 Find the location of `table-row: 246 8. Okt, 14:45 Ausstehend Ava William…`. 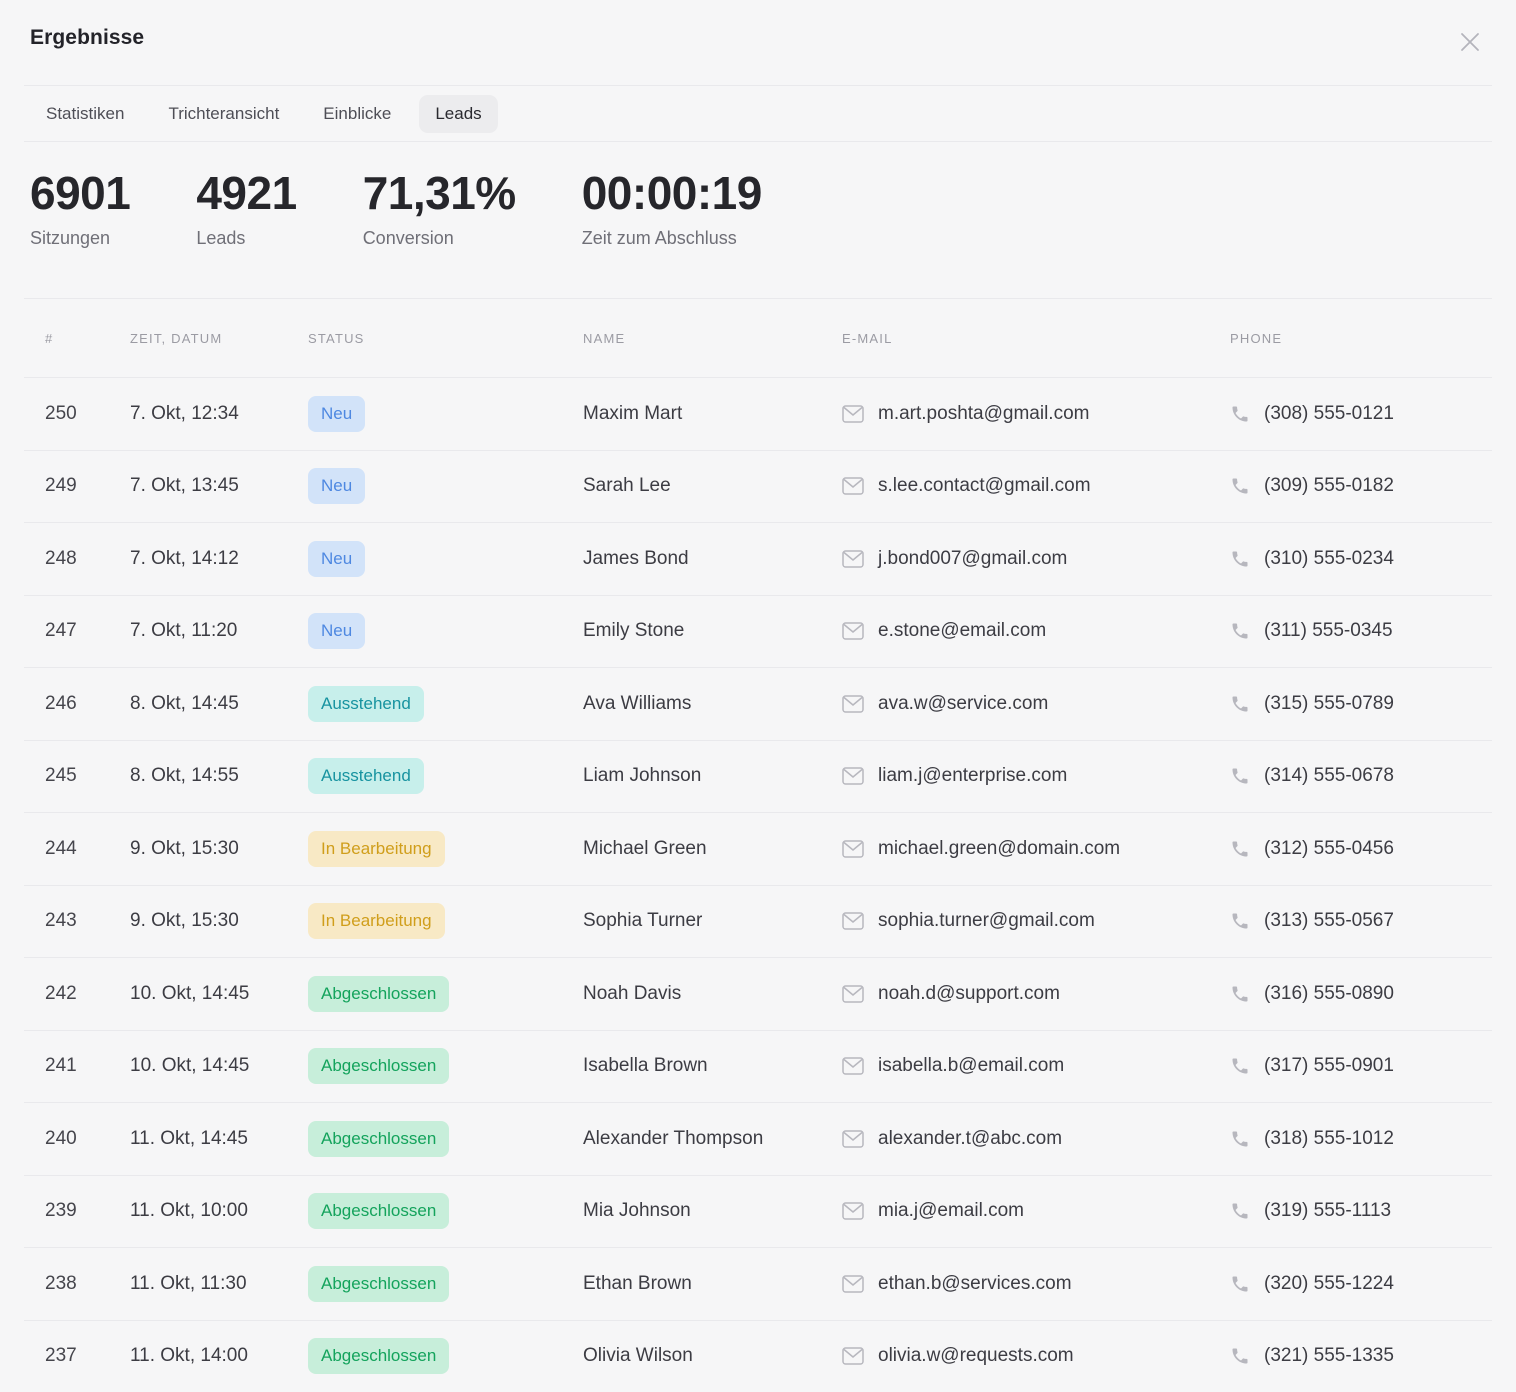

table-row: 246 8. Okt, 14:45 Ausstehend Ava William… is located at coordinates (758, 704).